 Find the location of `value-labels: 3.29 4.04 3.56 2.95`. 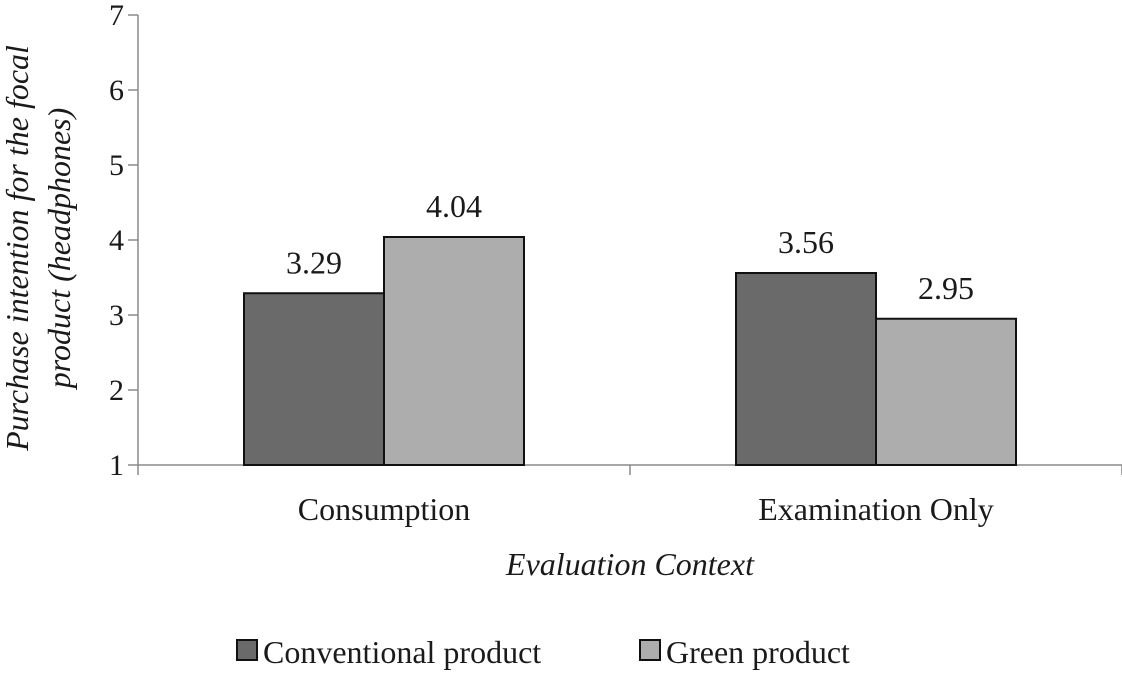

value-labels: 3.29 4.04 3.56 2.95 is located at coordinates (630, 247).